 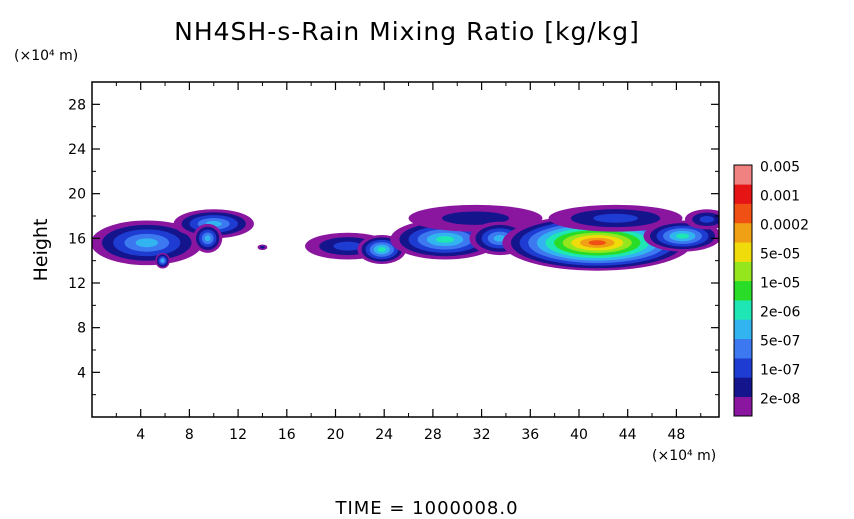 What do you see at coordinates (433, 435) in the screenshot?
I see `x-tick-label: 28` at bounding box center [433, 435].